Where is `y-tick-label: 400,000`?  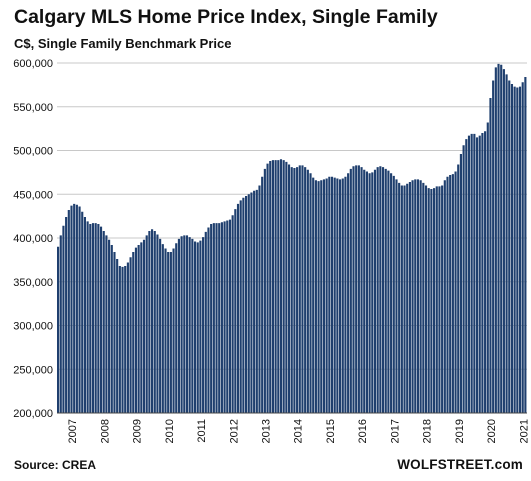
y-tick-label: 400,000 is located at coordinates (33, 239).